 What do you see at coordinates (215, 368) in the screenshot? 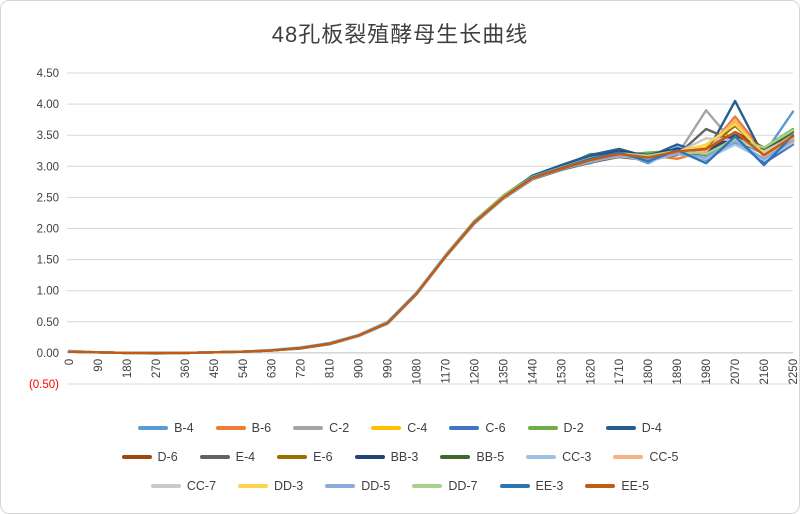
I see `x-axis-tick-label: 450` at bounding box center [215, 368].